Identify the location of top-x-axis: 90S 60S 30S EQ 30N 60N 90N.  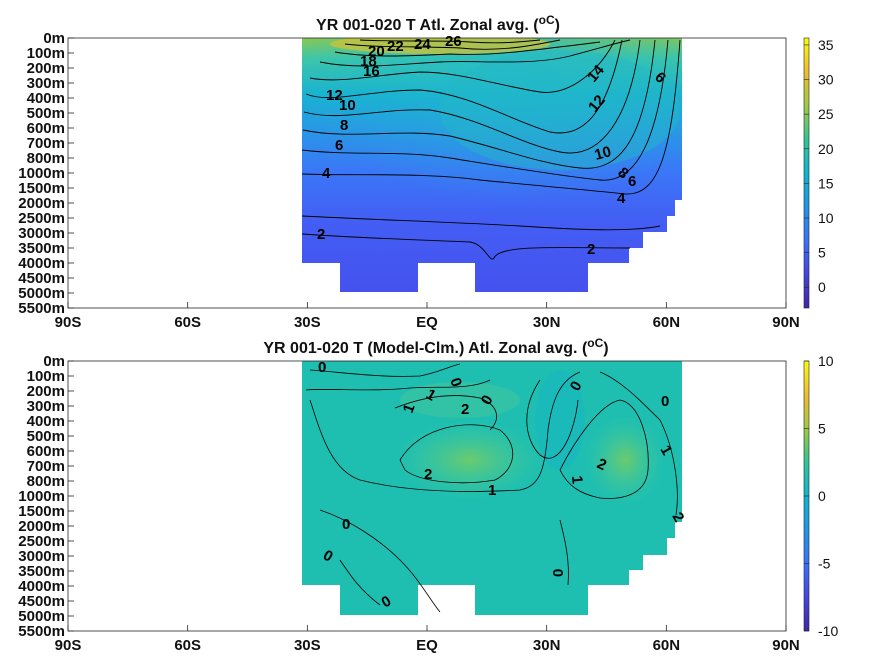
(427, 316).